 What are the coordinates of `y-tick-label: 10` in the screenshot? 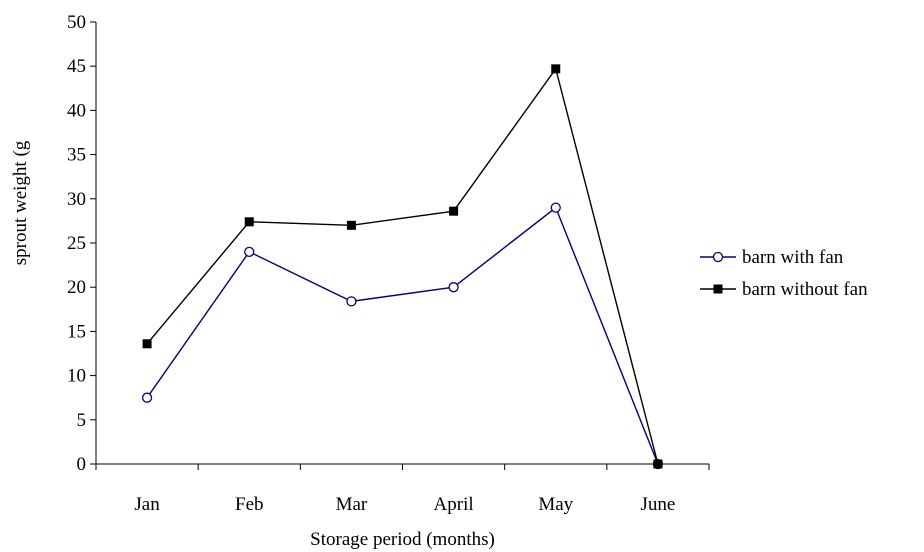 It's located at (76, 376).